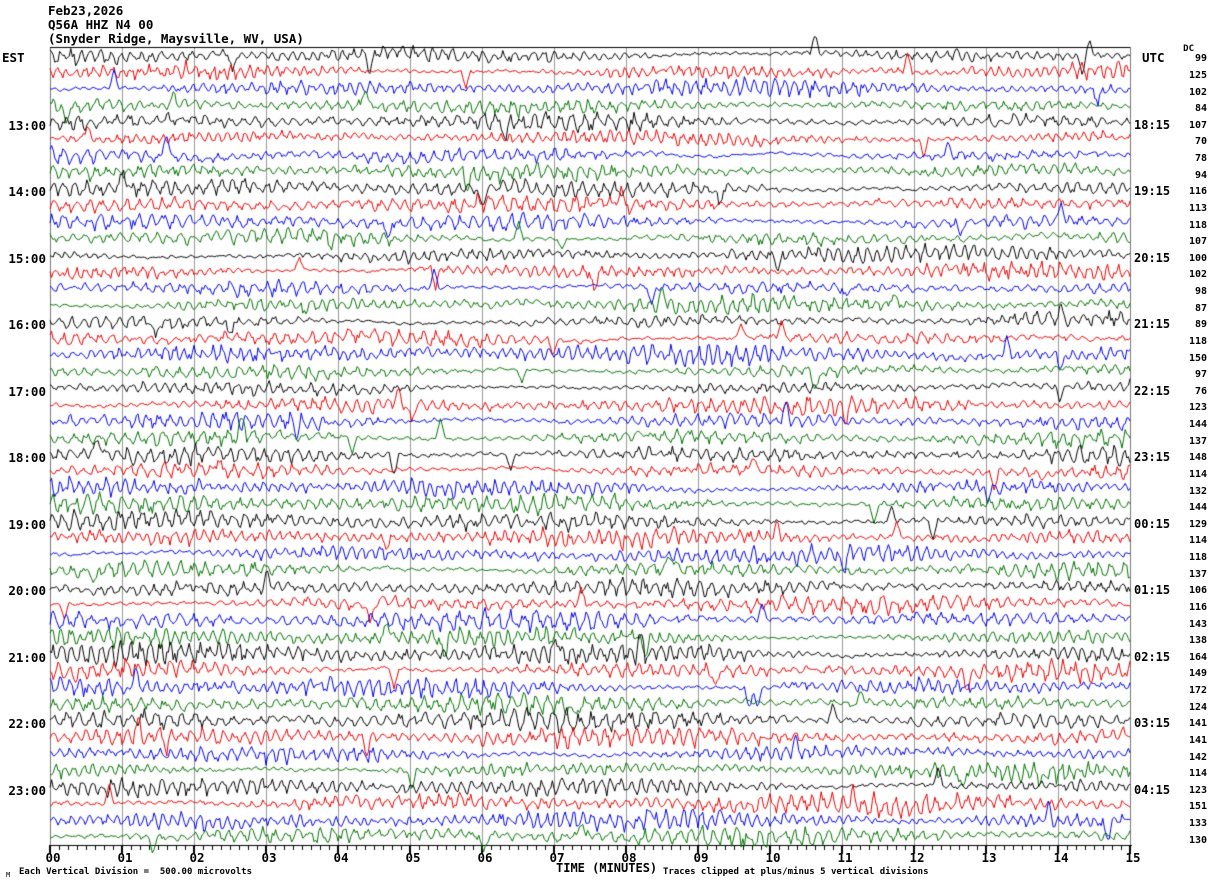 Image resolution: width=1210 pixels, height=886 pixels. What do you see at coordinates (413, 857) in the screenshot?
I see `x-tick-label: 05` at bounding box center [413, 857].